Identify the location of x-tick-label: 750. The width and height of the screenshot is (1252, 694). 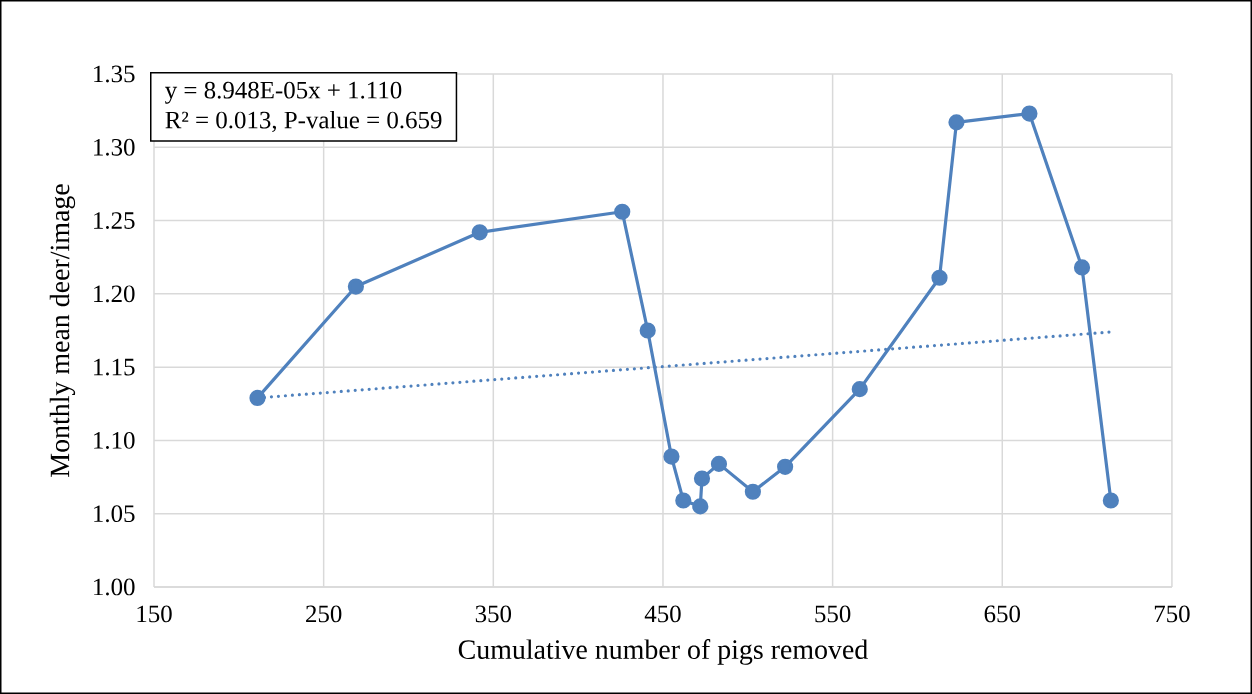
(1172, 614).